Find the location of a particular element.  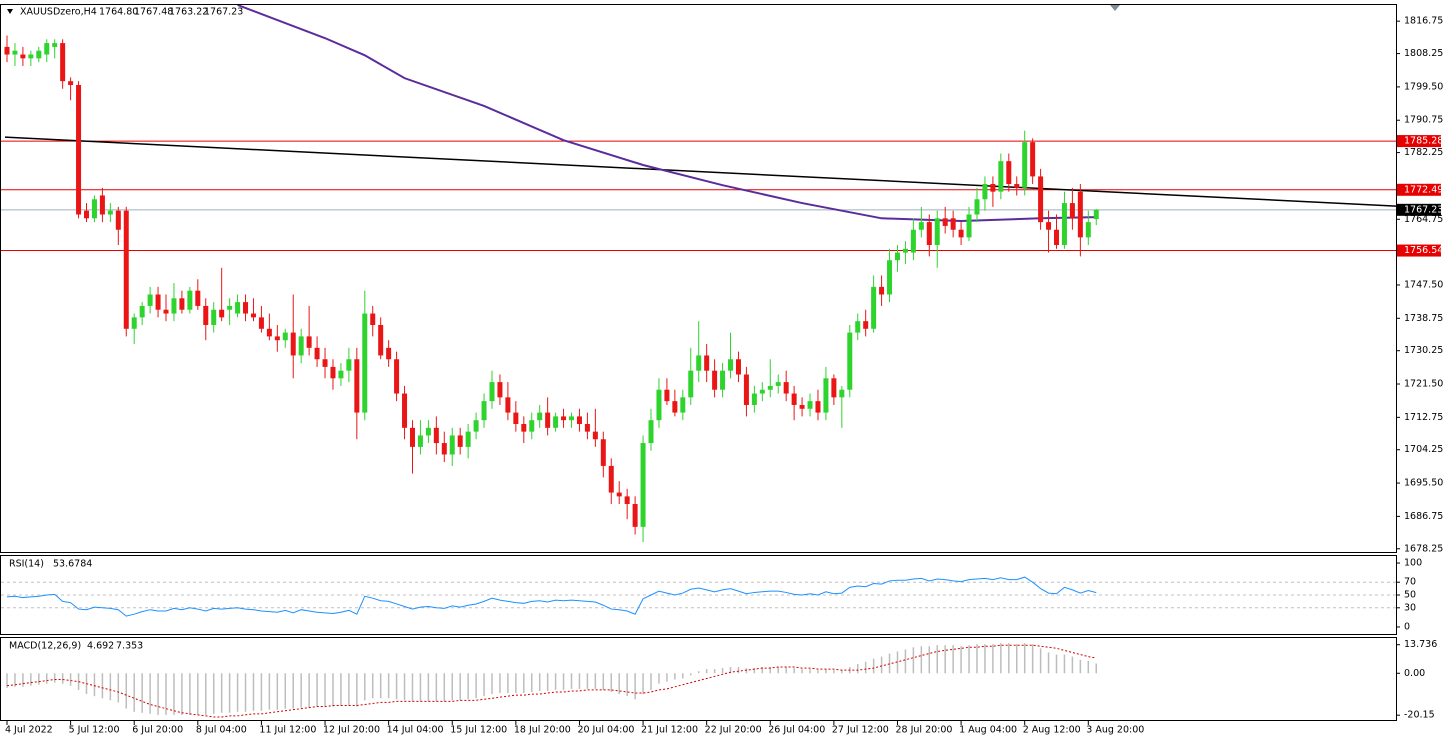

macd-panel is located at coordinates (698, 679).